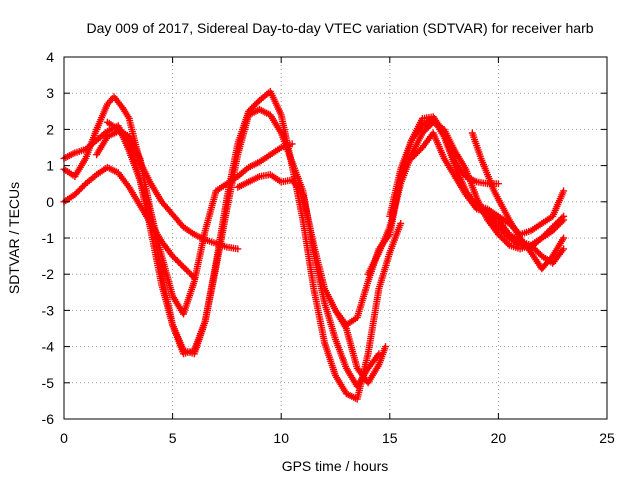 The height and width of the screenshot is (480, 640). What do you see at coordinates (173, 438) in the screenshot?
I see `x-tick-label: 5` at bounding box center [173, 438].